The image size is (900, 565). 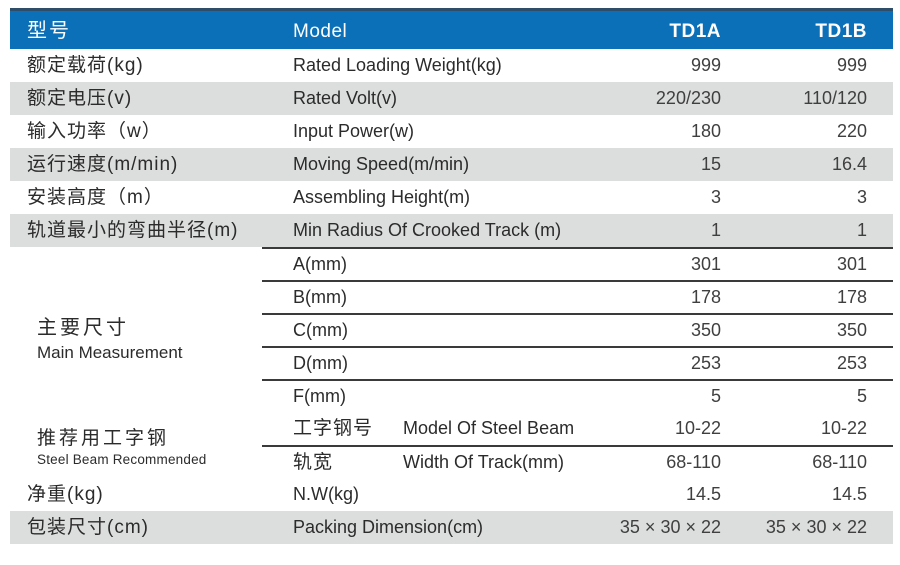 I want to click on td1b-value: 178, so click(x=851, y=297).